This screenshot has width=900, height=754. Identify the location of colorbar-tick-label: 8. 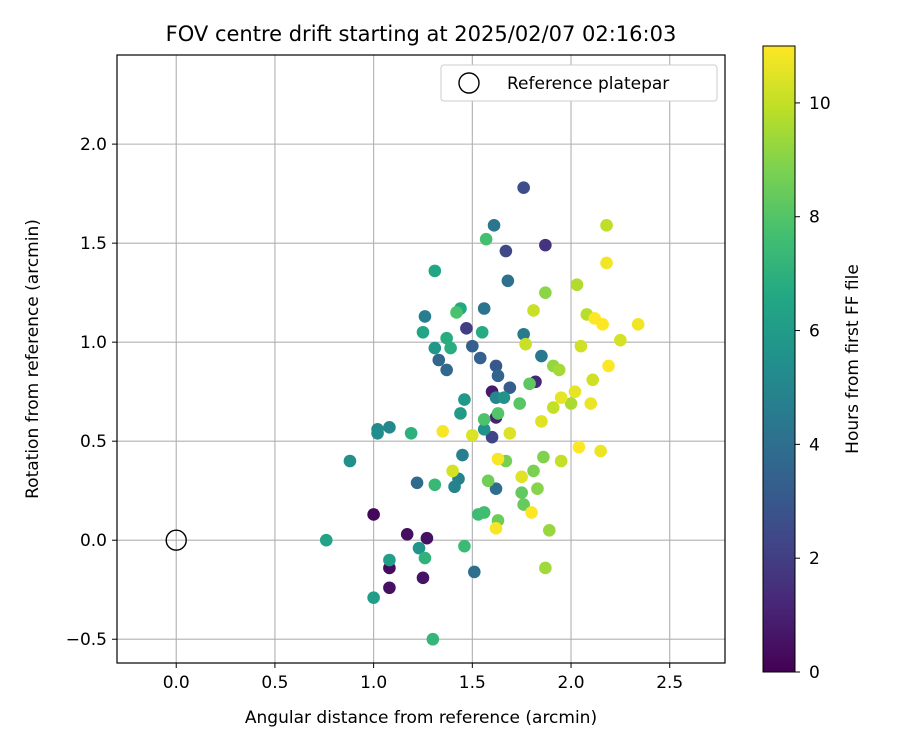
(814, 218).